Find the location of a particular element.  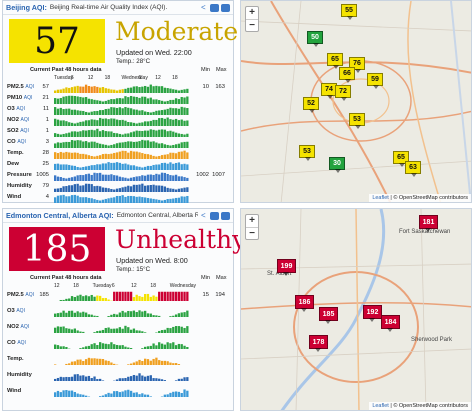

map-station-marker: 72 is located at coordinates (343, 93).